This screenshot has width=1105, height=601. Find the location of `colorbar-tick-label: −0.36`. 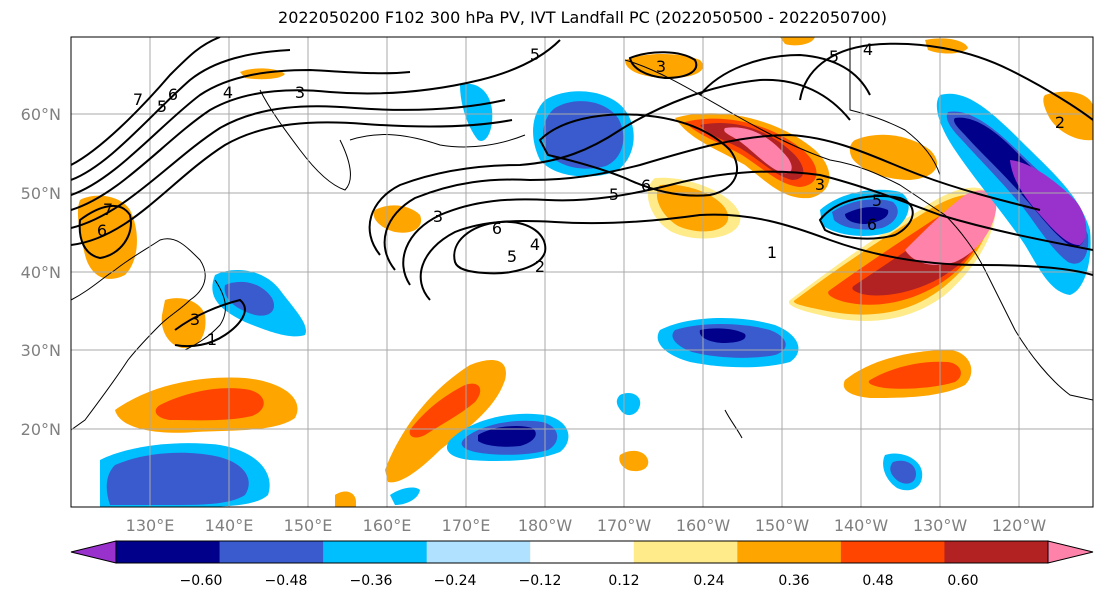

colorbar-tick-label: −0.36 is located at coordinates (371, 581).